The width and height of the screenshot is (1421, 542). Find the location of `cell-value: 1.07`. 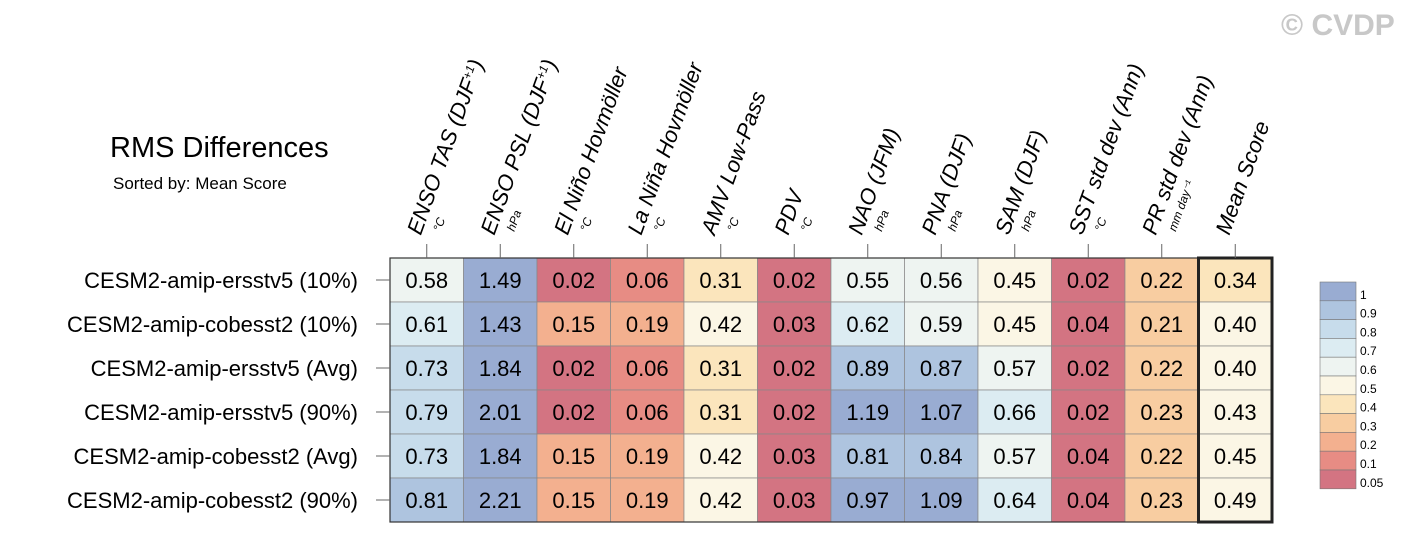

cell-value: 1.07 is located at coordinates (941, 412).